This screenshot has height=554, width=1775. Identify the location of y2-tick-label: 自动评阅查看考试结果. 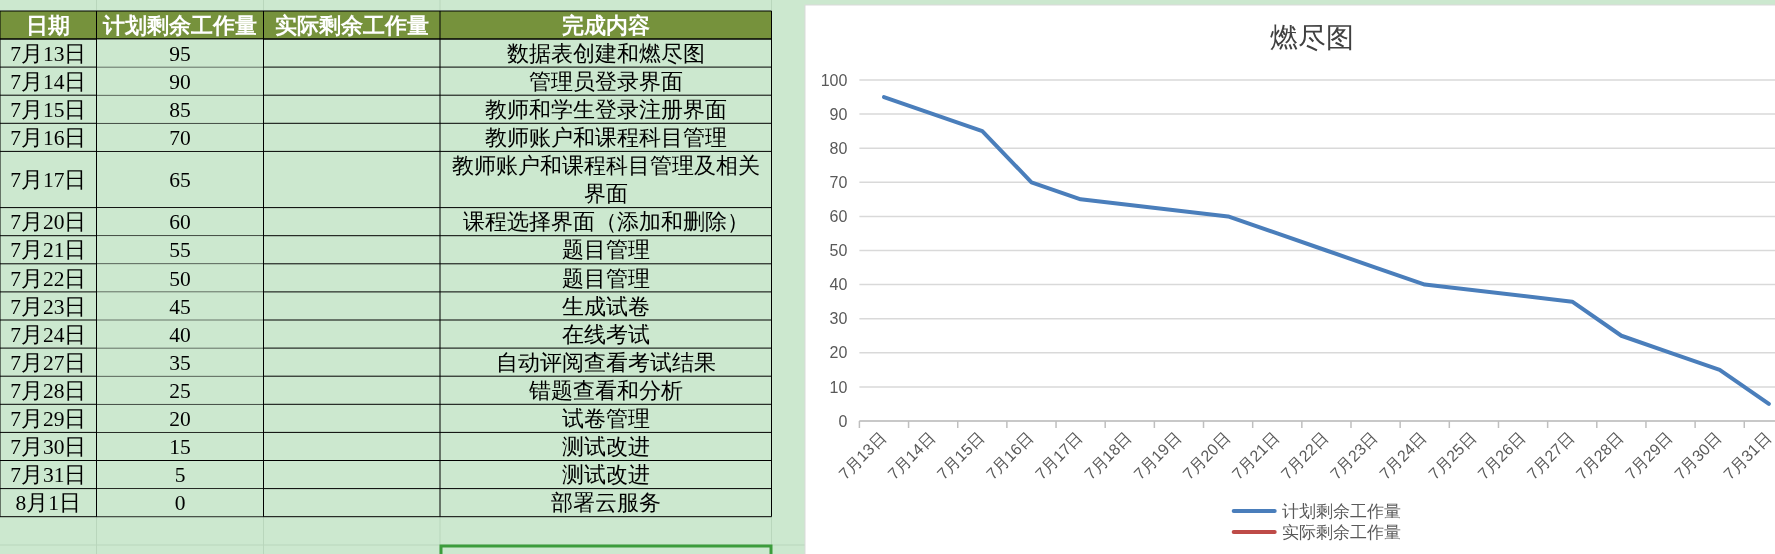
(605, 362).